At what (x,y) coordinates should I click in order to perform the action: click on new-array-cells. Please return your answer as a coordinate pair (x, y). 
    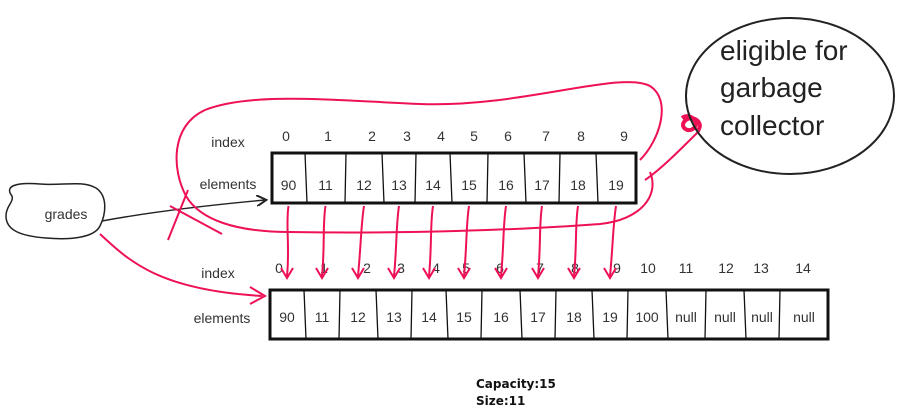
    Looking at the image, I should click on (549, 314).